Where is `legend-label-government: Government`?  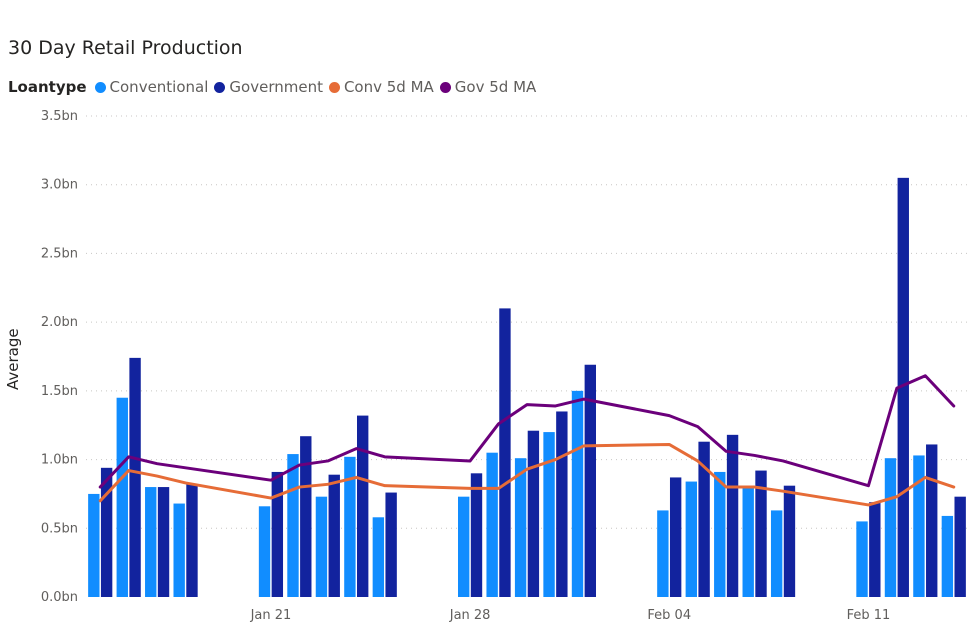 legend-label-government: Government is located at coordinates (276, 87).